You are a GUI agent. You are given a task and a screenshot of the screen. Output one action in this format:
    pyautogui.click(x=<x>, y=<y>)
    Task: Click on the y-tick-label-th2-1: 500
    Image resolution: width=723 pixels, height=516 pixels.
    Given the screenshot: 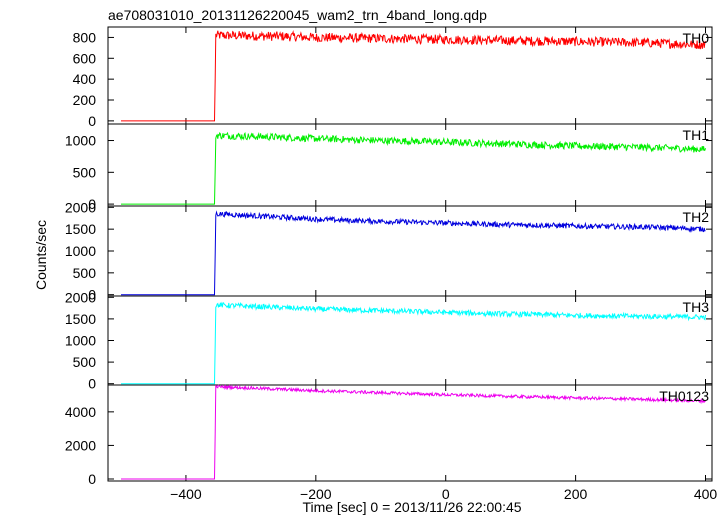 What is the action you would take?
    pyautogui.click(x=85, y=273)
    